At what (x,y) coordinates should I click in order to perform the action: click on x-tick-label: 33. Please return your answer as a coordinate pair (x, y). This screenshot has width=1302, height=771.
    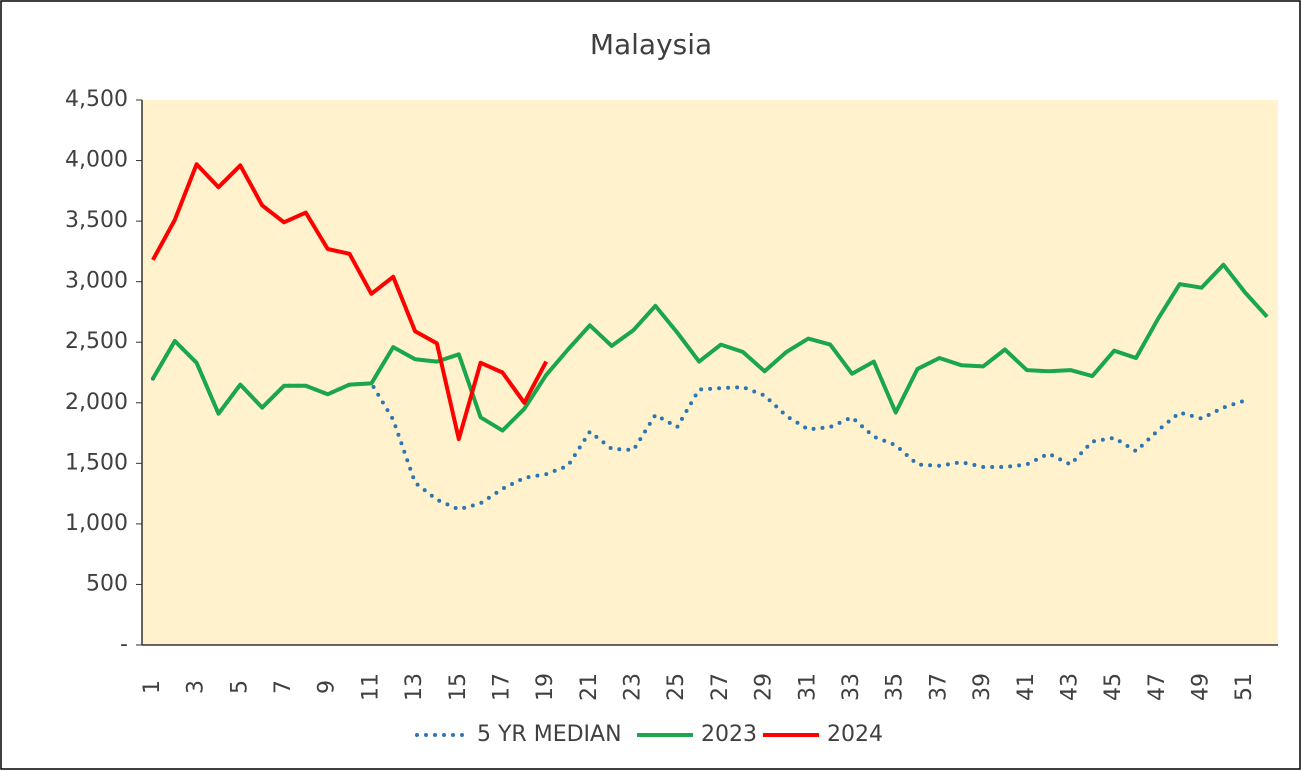
    Looking at the image, I should click on (851, 687).